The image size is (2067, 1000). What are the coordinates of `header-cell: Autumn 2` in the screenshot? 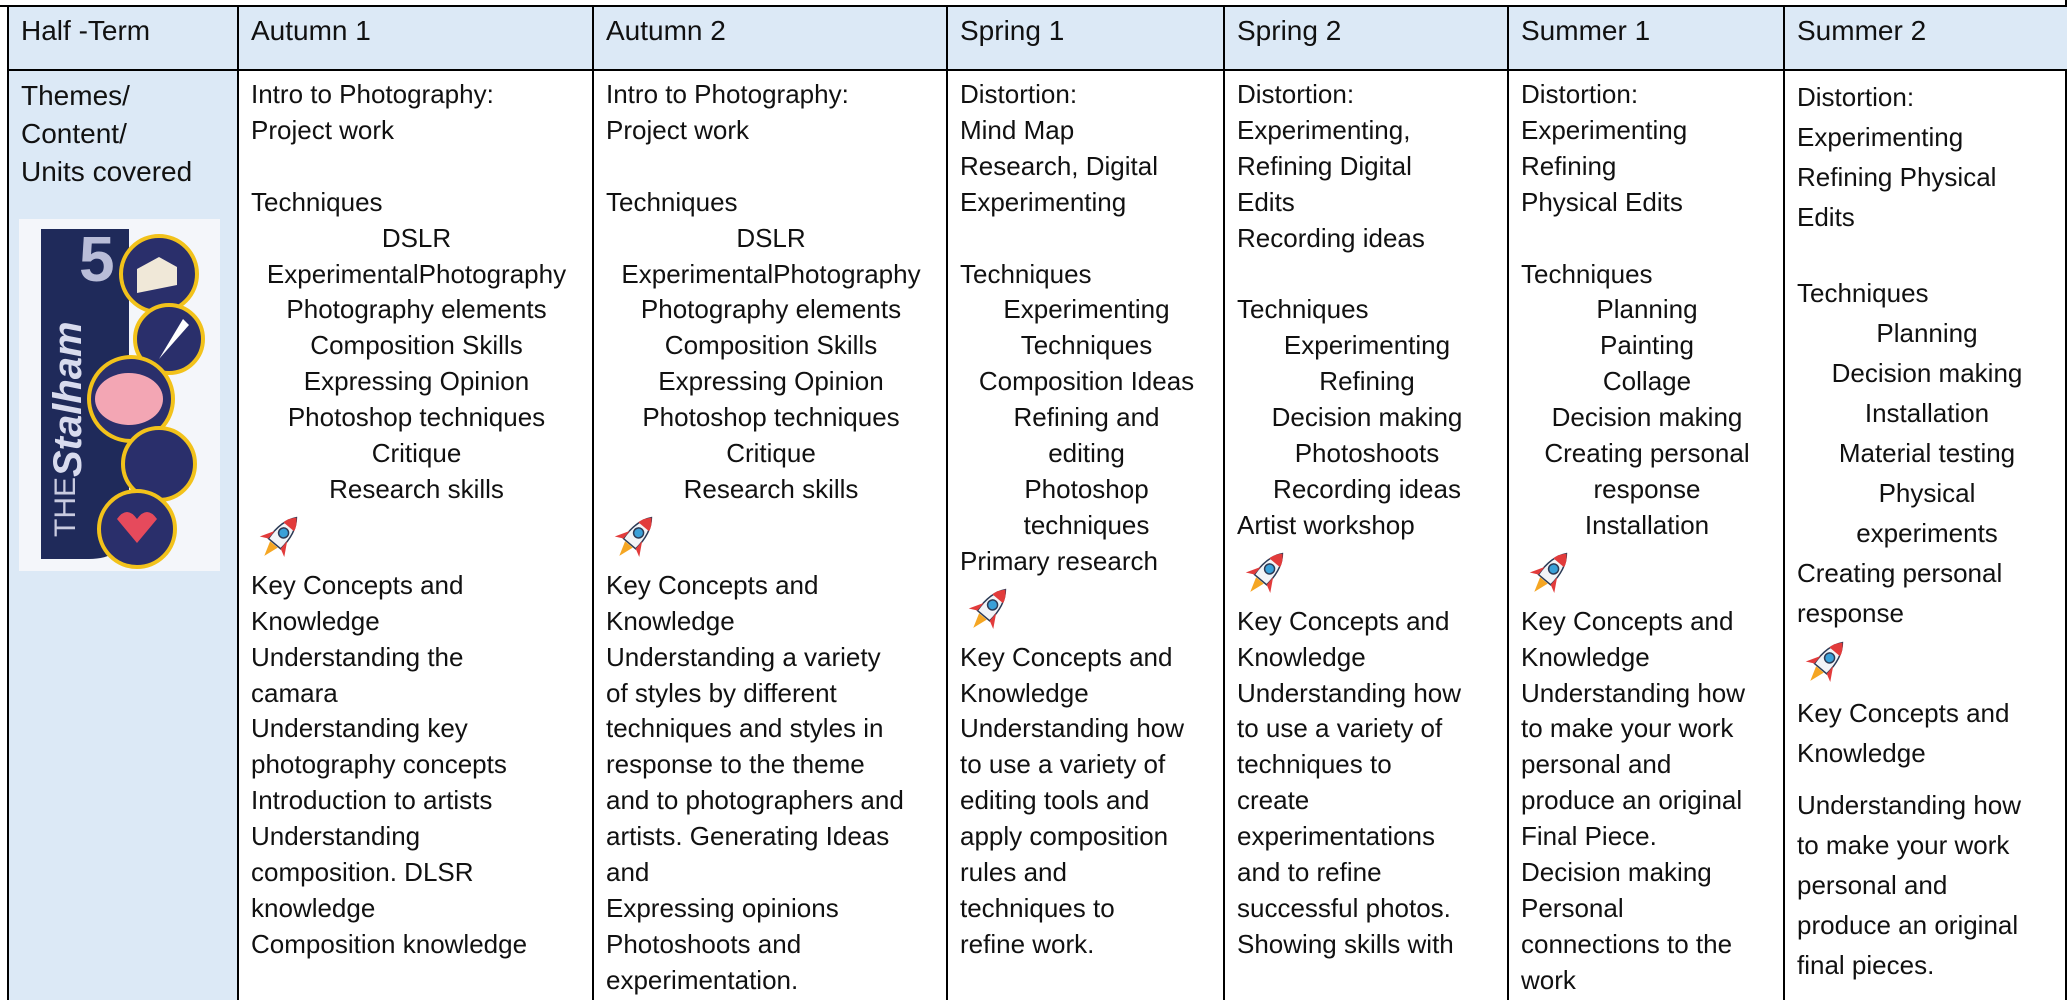 It's located at (769, 37).